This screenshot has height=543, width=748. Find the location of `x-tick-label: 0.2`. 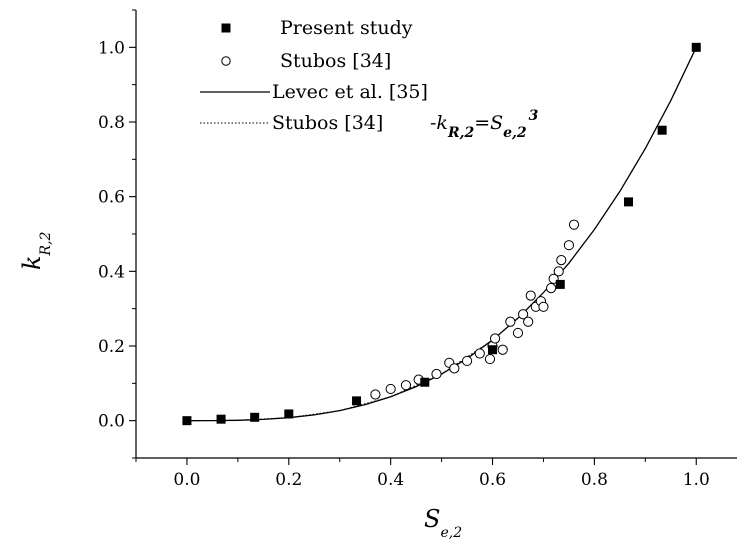

x-tick-label: 0.2 is located at coordinates (288, 480).